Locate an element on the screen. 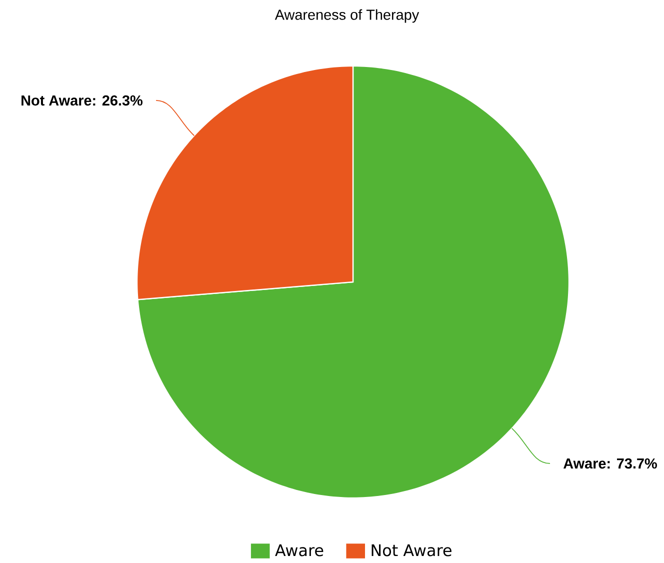 The image size is (664, 563). chart-title: Awareness of Therapy is located at coordinates (347, 16).